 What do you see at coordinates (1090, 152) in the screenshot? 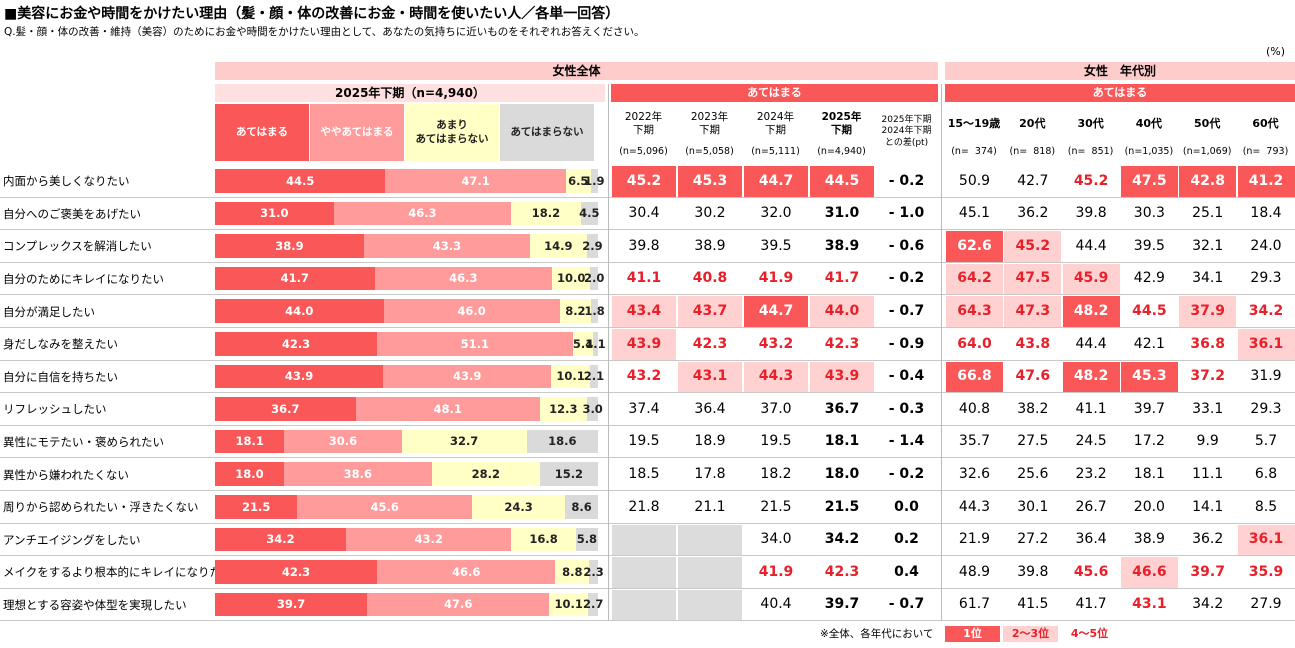
I see `column-n: (n= 851)` at bounding box center [1090, 152].